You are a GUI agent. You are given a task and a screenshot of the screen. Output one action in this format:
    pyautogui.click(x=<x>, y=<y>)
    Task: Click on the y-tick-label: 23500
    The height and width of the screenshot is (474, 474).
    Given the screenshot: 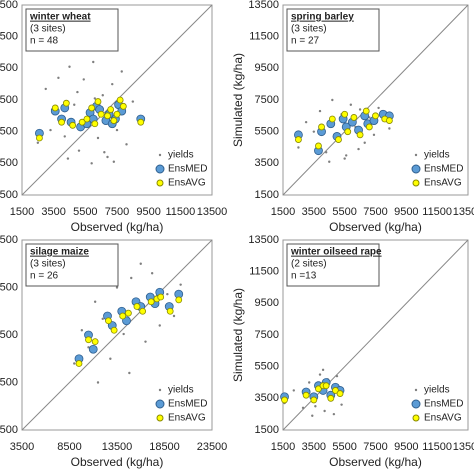 What is the action you would take?
    pyautogui.click(x=9, y=240)
    